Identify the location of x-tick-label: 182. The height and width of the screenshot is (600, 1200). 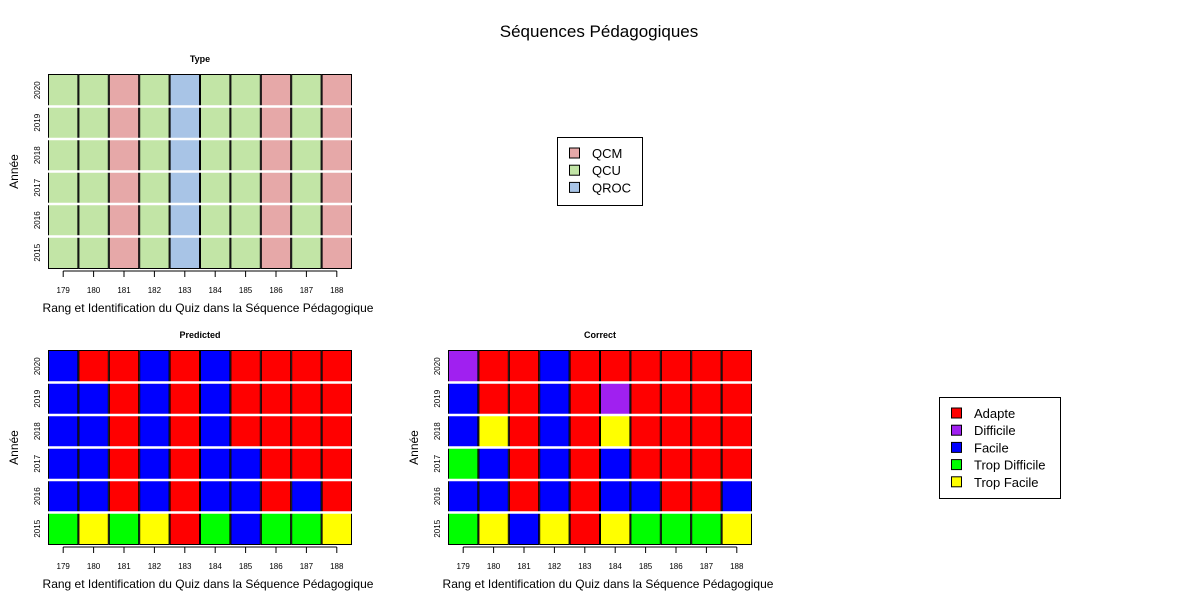
(155, 566).